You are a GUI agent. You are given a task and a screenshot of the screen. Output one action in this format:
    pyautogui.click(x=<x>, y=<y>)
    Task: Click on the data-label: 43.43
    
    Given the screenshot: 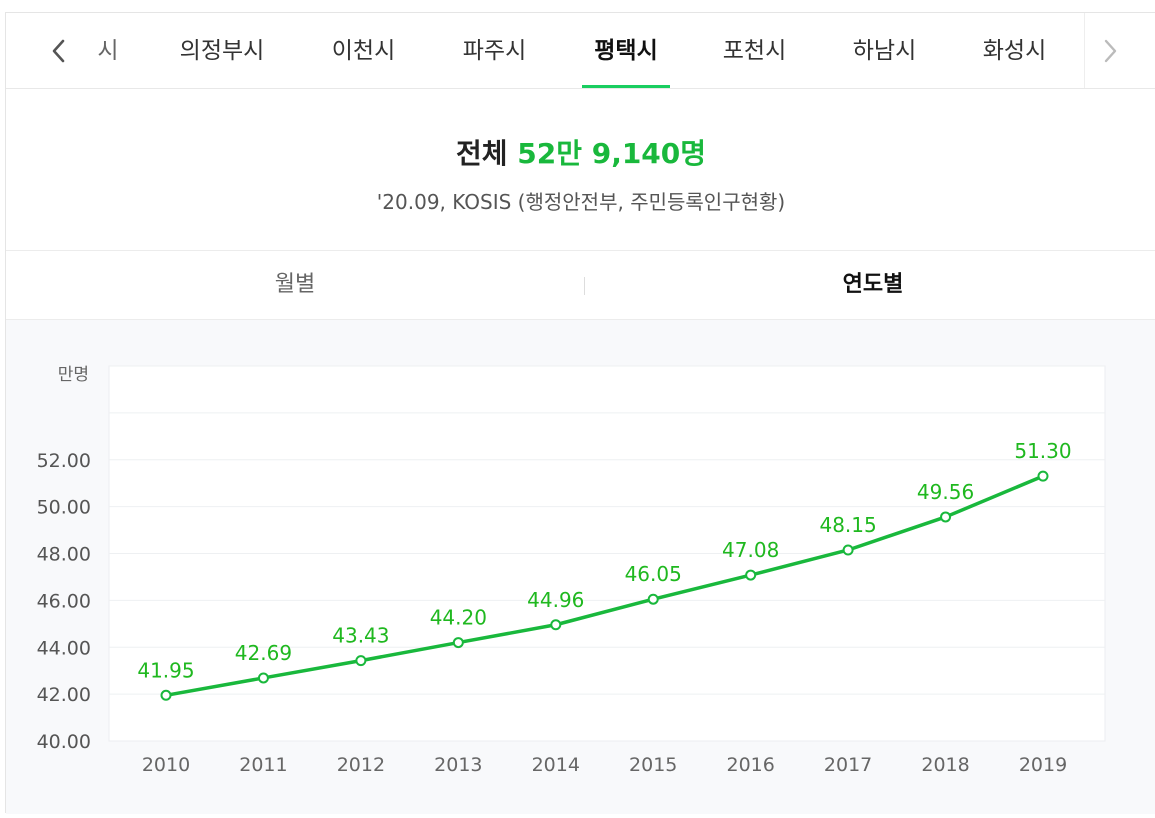 What is the action you would take?
    pyautogui.click(x=360, y=636)
    